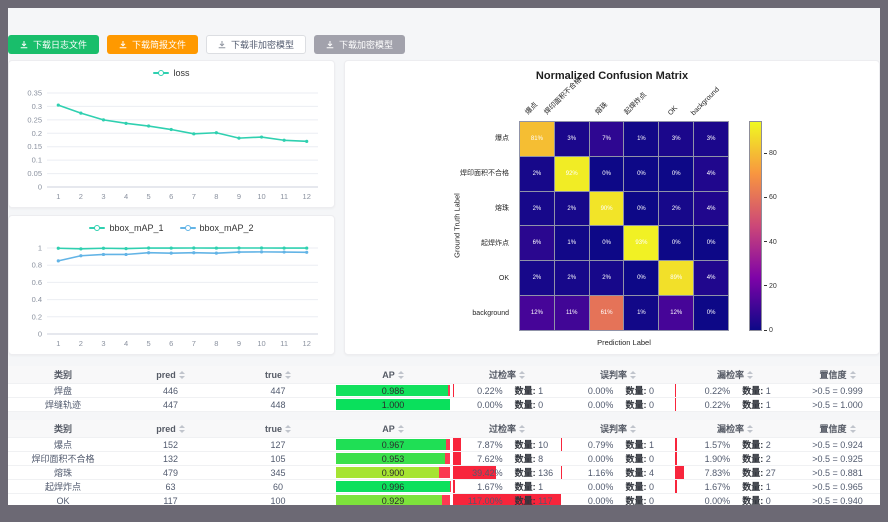  Describe the element at coordinates (175, 296) in the screenshot. I see `map-line-chart: 00.20.40.60.811 2 3 4 5 6 7 8 9 10 11 12` at that location.